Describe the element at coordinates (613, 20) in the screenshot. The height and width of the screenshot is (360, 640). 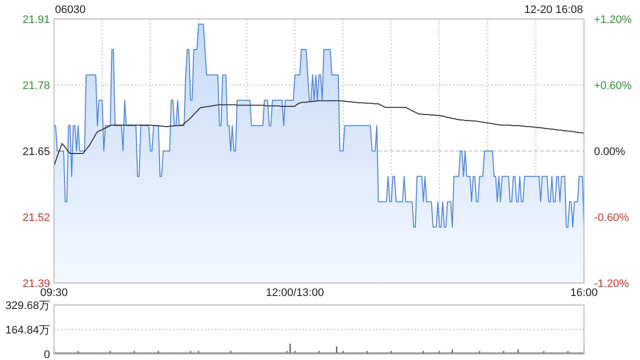
I see `y2tick: +1.20%` at that location.